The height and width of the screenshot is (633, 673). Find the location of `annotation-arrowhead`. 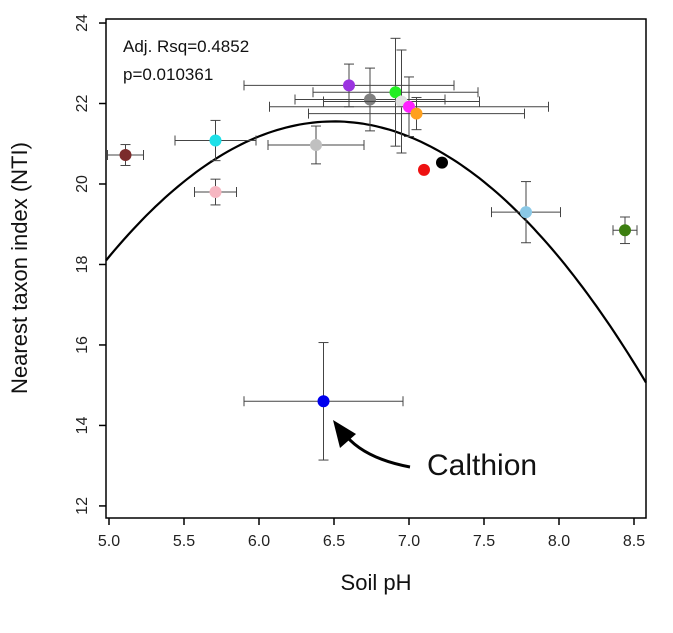

annotation-arrowhead is located at coordinates (344, 434).